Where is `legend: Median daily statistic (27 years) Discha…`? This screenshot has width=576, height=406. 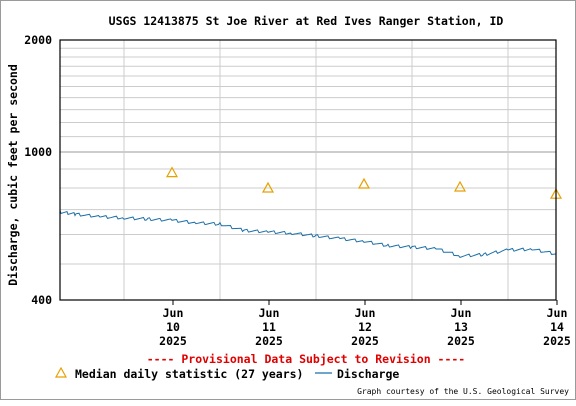 legend: Median daily statistic (27 years) Discha… is located at coordinates (226, 373).